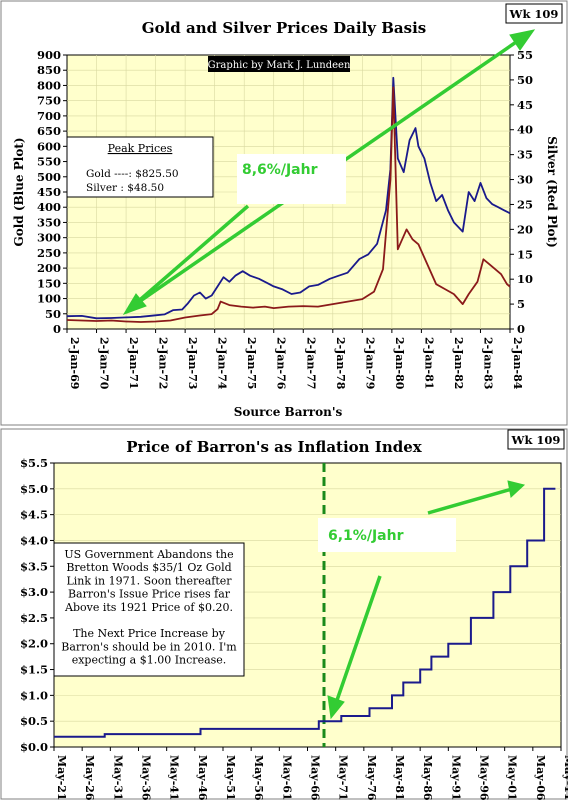 This screenshot has width=568, height=800. I want to click on top-y-left-tick: 600, so click(49, 146).